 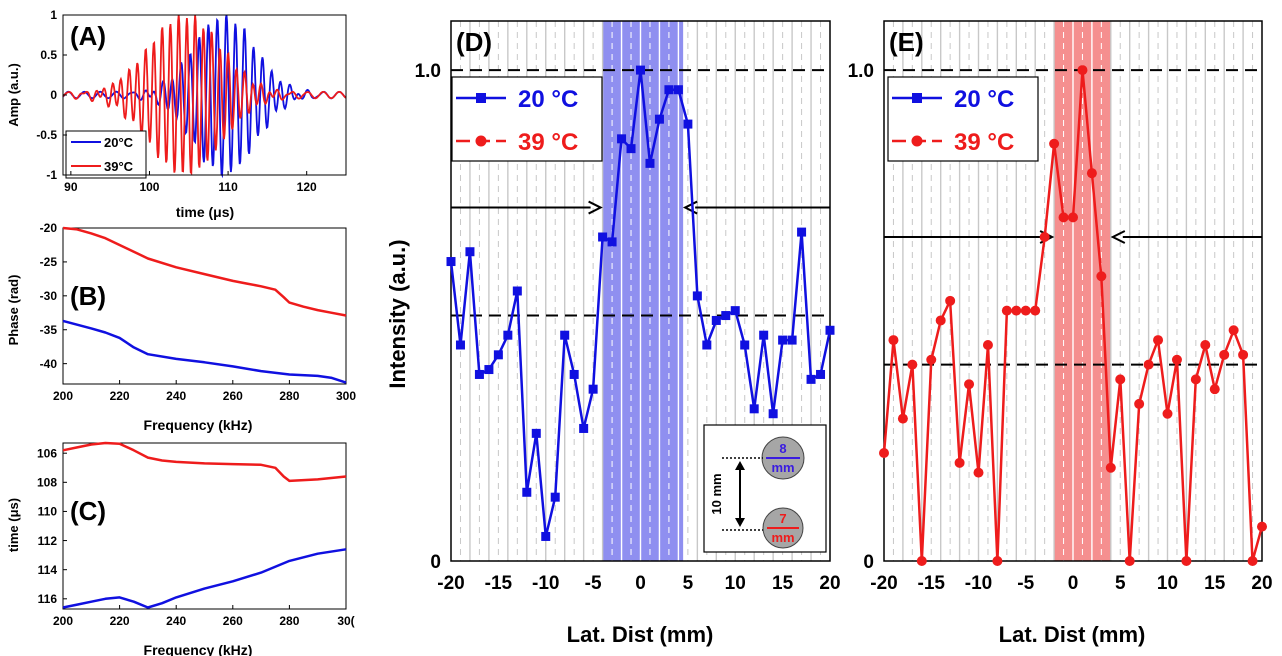 What do you see at coordinates (474, 42) in the screenshot?
I see `panel-d-label: (D)` at bounding box center [474, 42].